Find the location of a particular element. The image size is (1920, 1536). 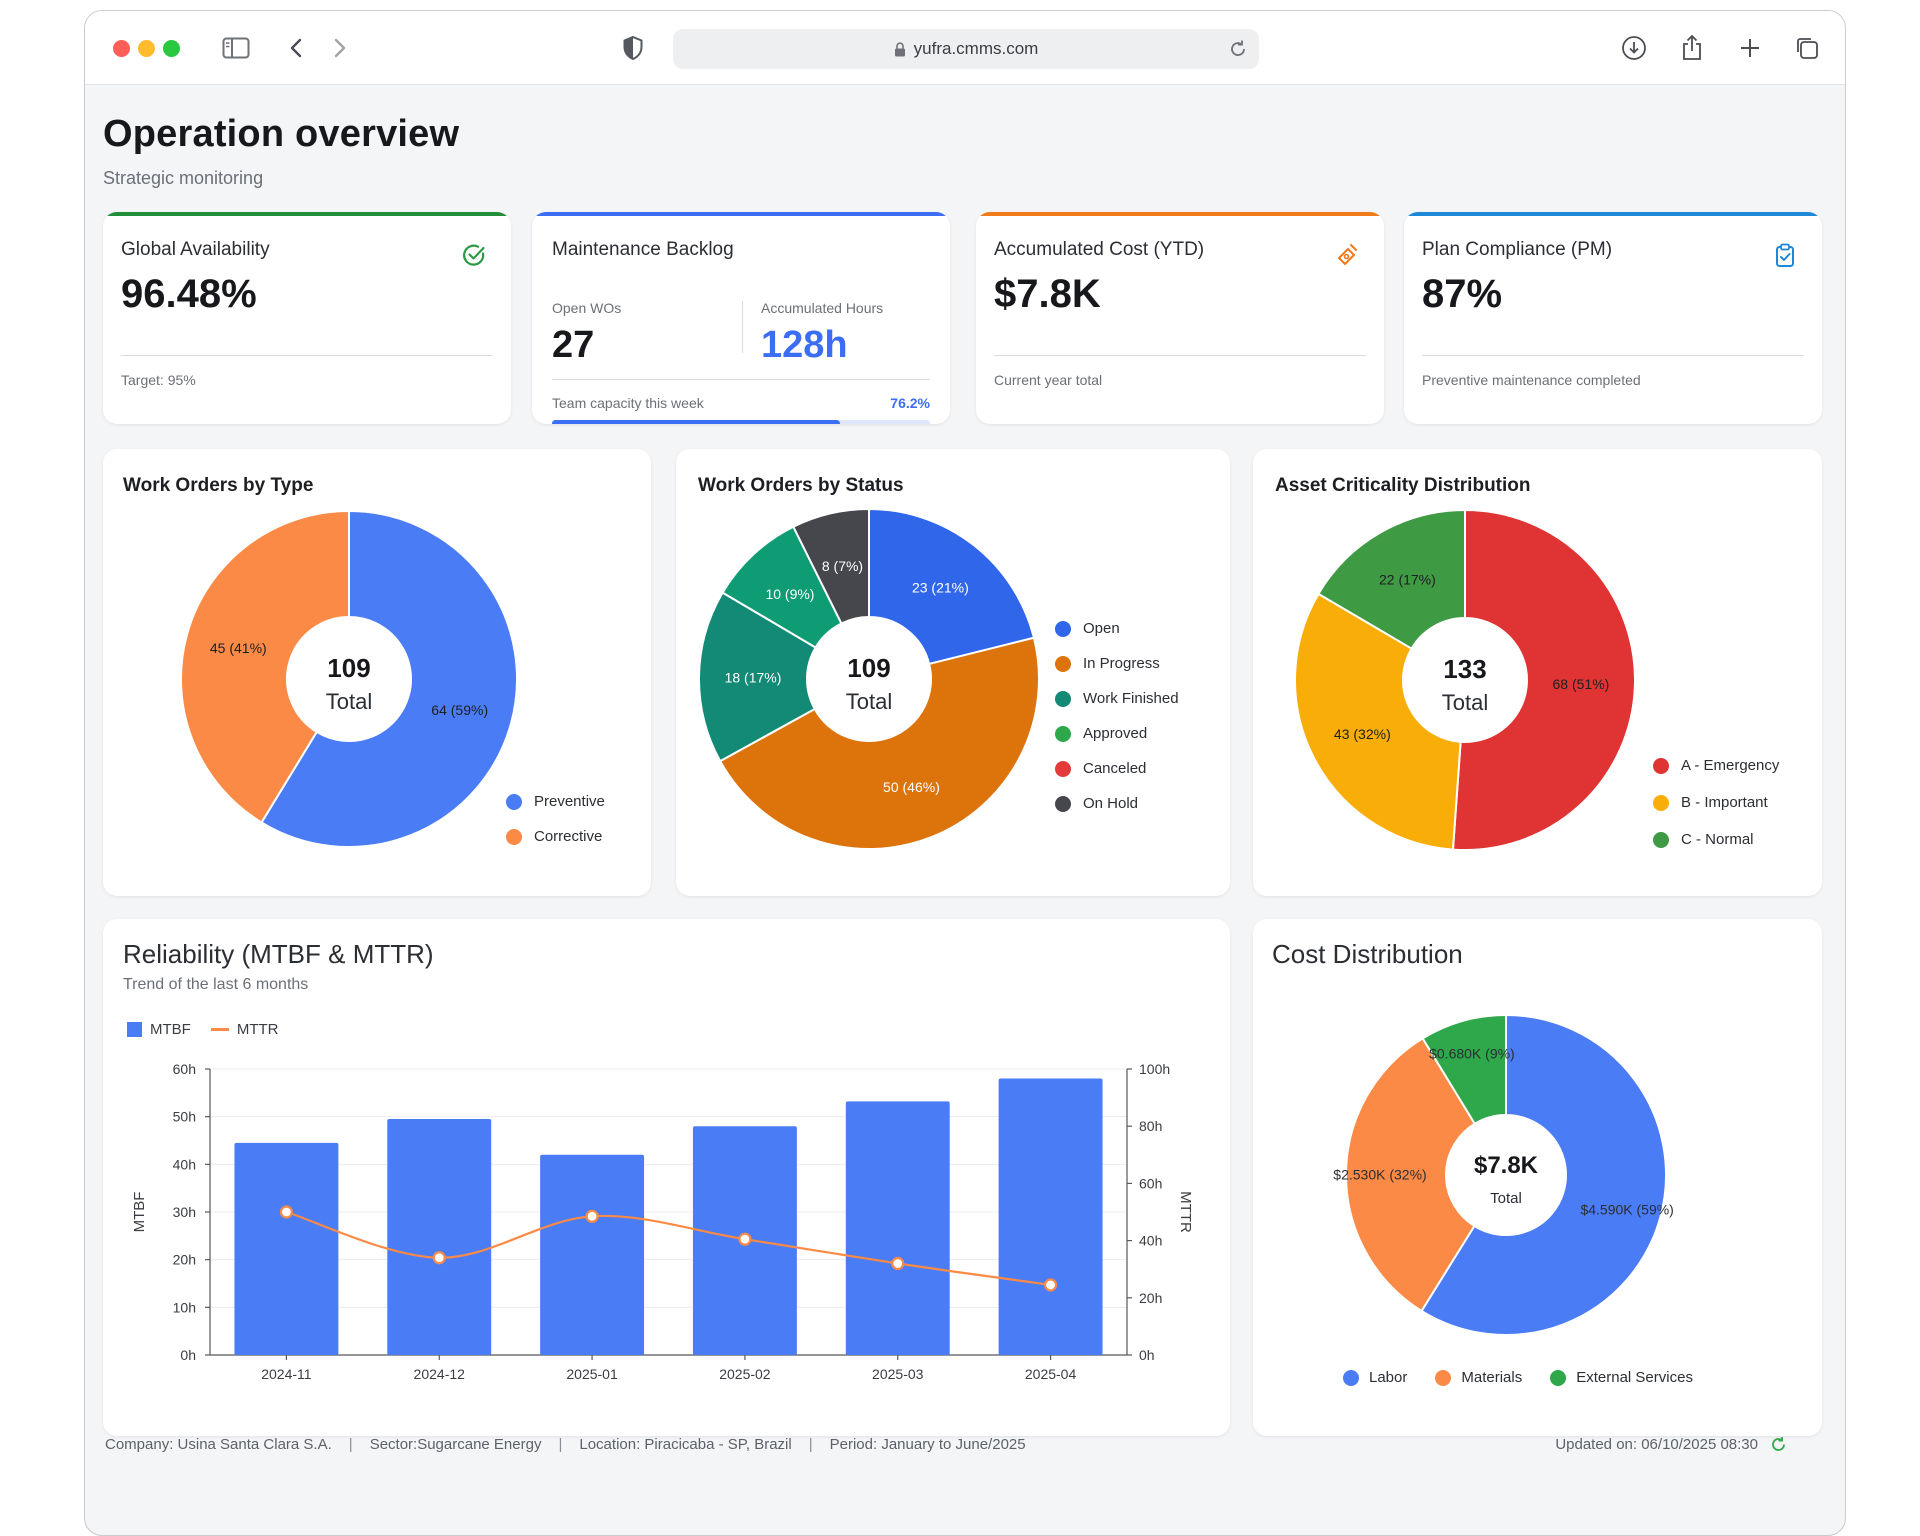

team-capacity-label: Team capacity this week is located at coordinates (628, 403).